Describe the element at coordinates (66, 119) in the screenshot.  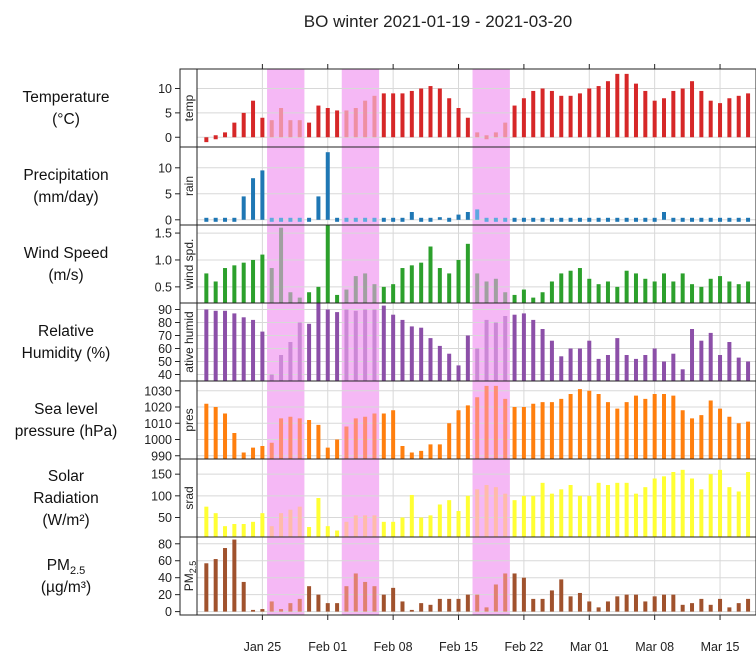
I see `panel-label: (°C)` at that location.